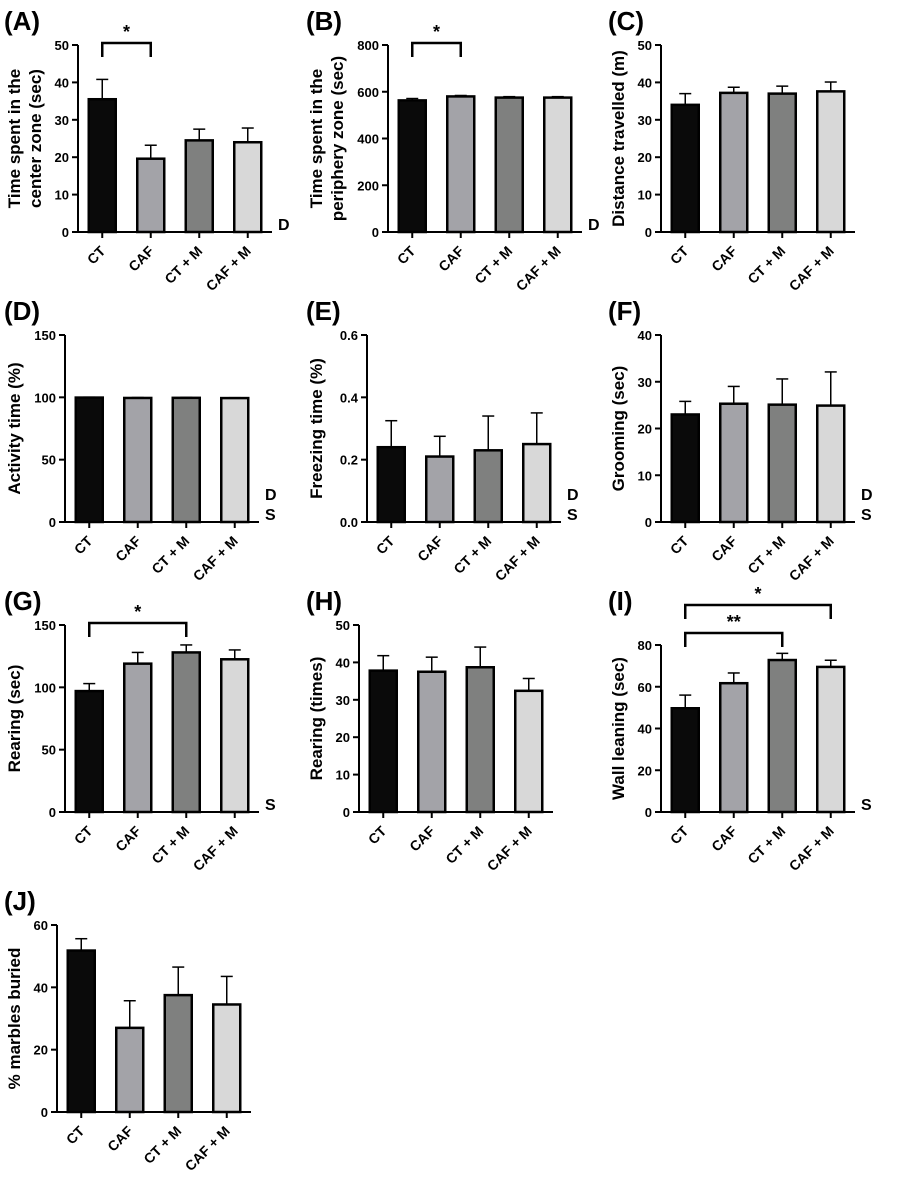 The image size is (904, 1192). What do you see at coordinates (624, 311) in the screenshot?
I see `panel-label: (F)` at bounding box center [624, 311].